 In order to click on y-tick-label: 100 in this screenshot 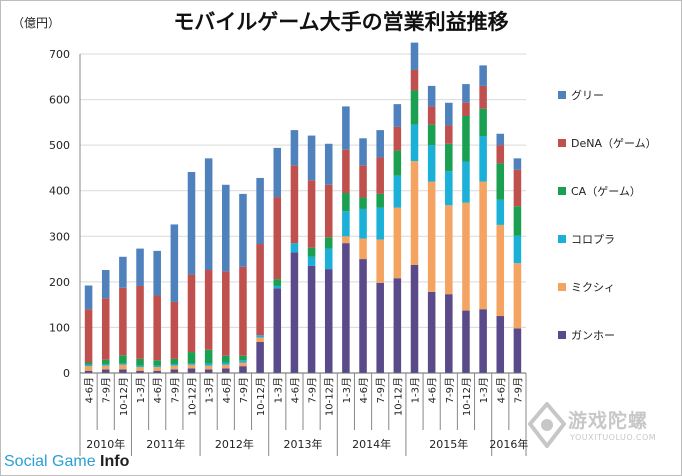, I will do `click(59, 327)`.